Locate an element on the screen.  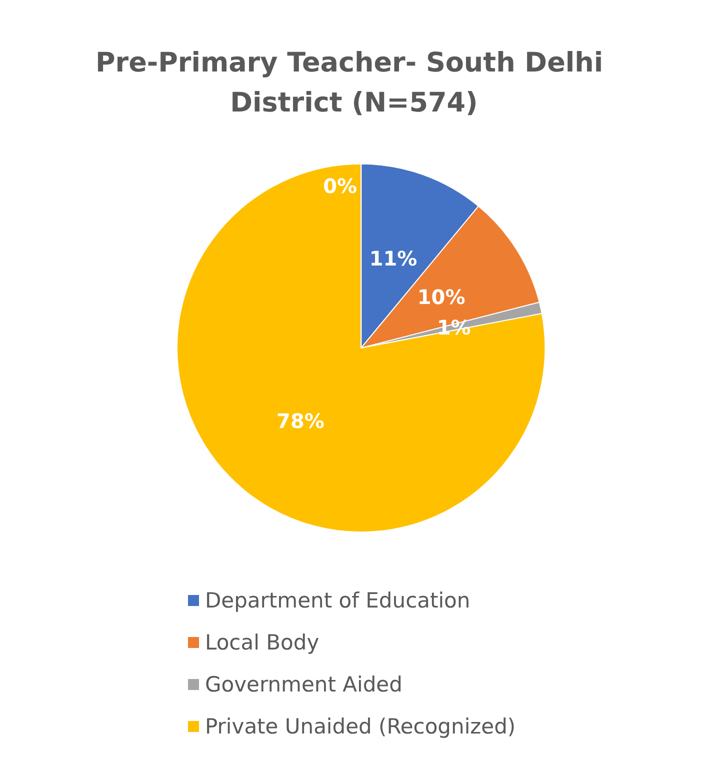
chart-title: Pre-Primary Teacher- South Delhi District (N=574) is located at coordinates (354, 83).